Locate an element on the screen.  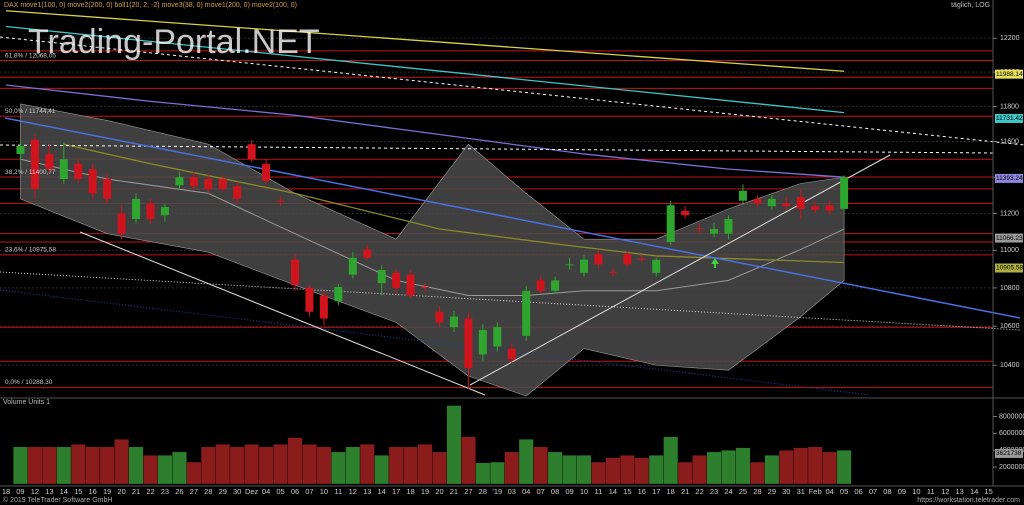
price-tag: 10905.58 is located at coordinates (1009, 268).